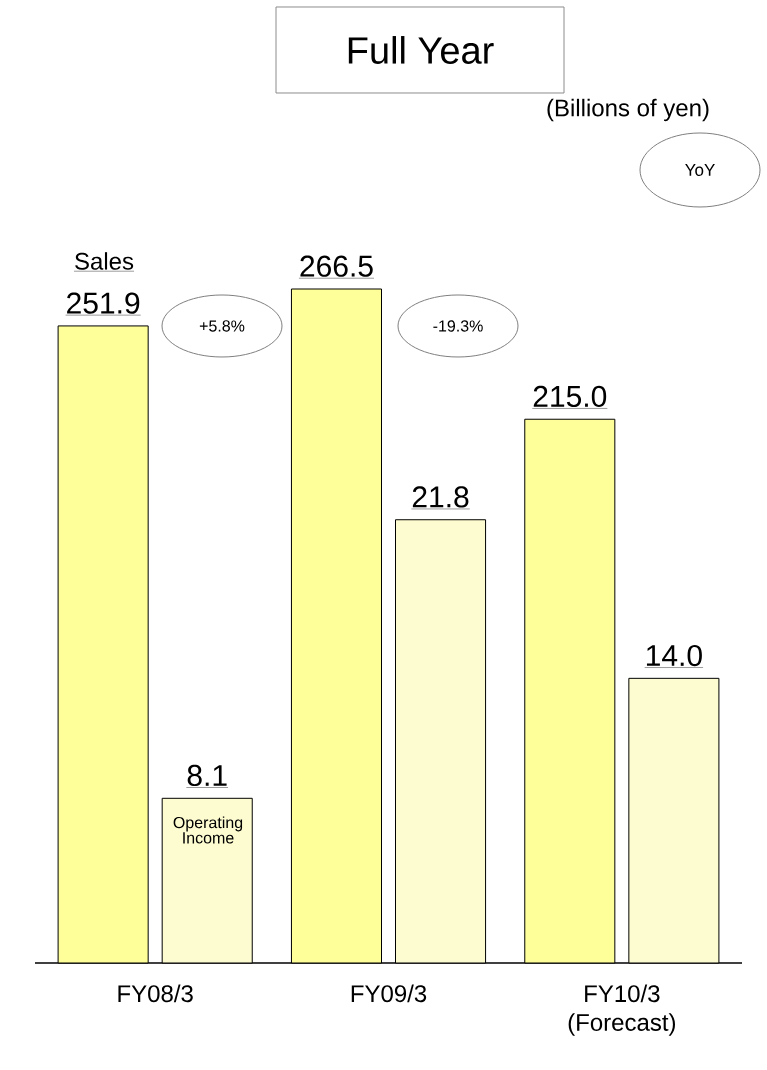  What do you see at coordinates (208, 830) in the screenshot?
I see `series-label: Operating Income` at bounding box center [208, 830].